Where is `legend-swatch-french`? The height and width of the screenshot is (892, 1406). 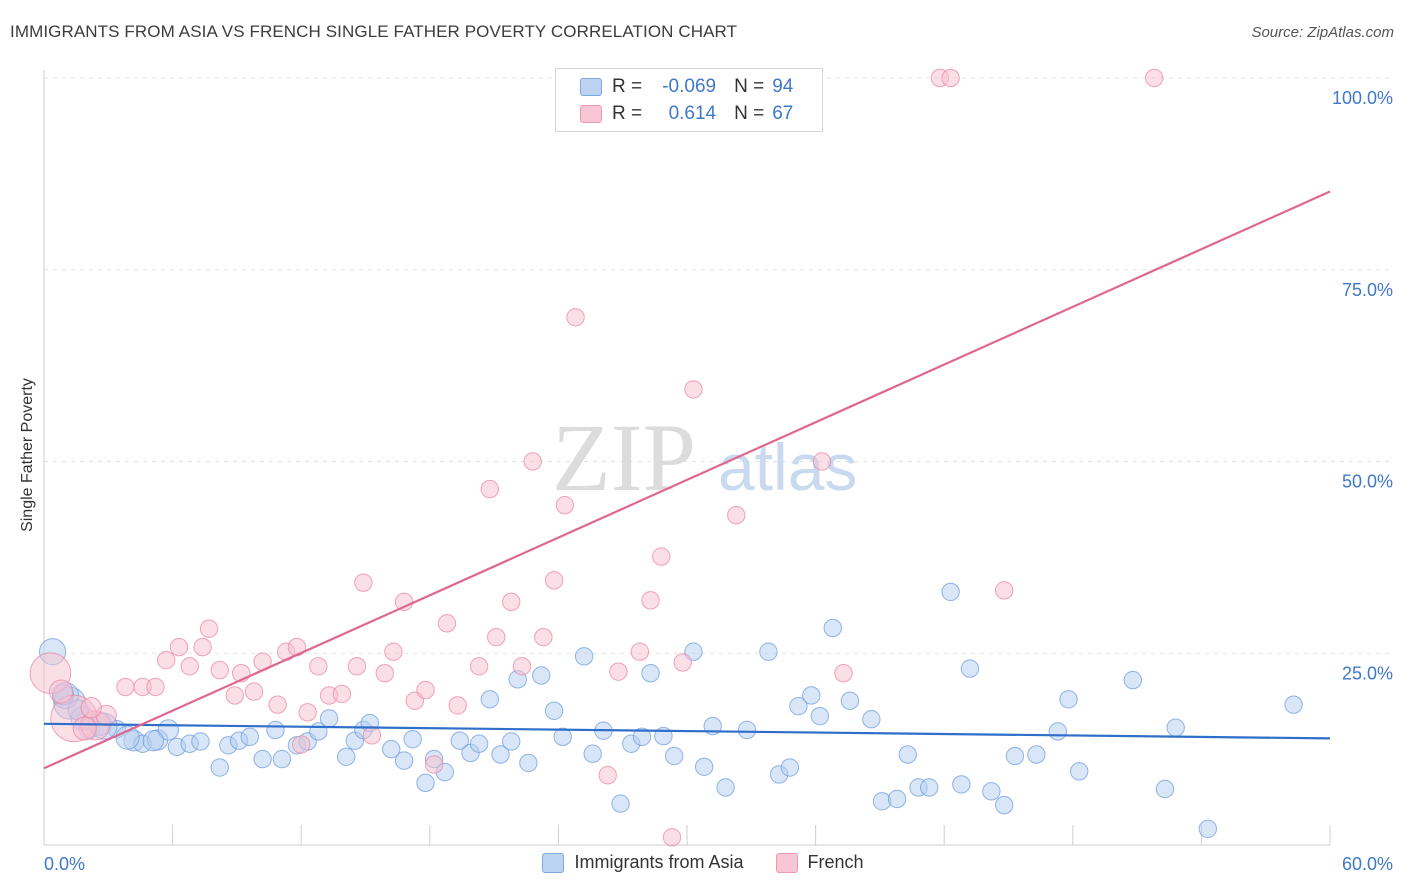
legend-swatch-french is located at coordinates (591, 114).